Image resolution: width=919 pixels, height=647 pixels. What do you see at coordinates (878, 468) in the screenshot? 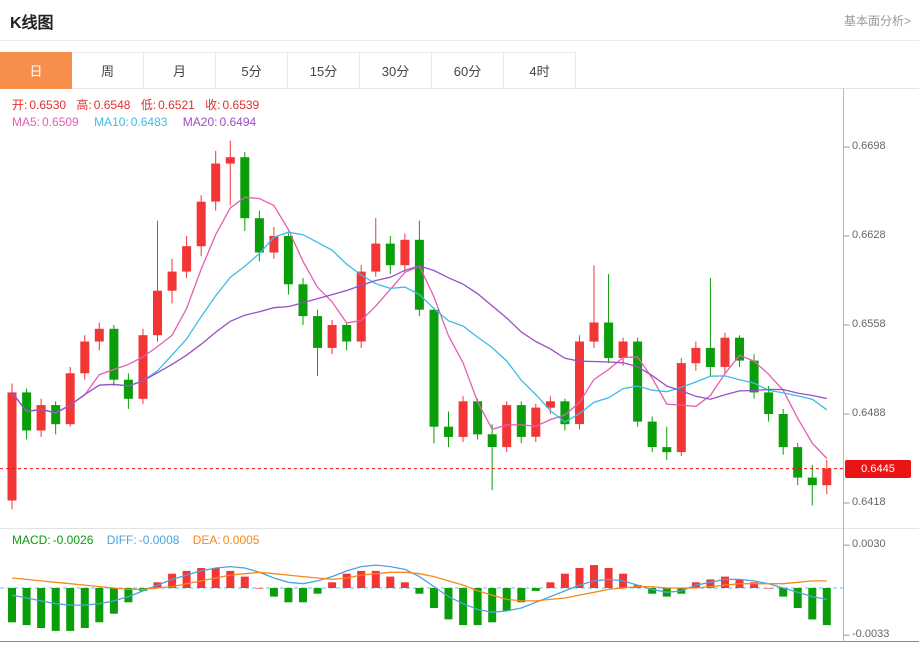
I see `current-price-tag: 0.6445` at bounding box center [878, 468].